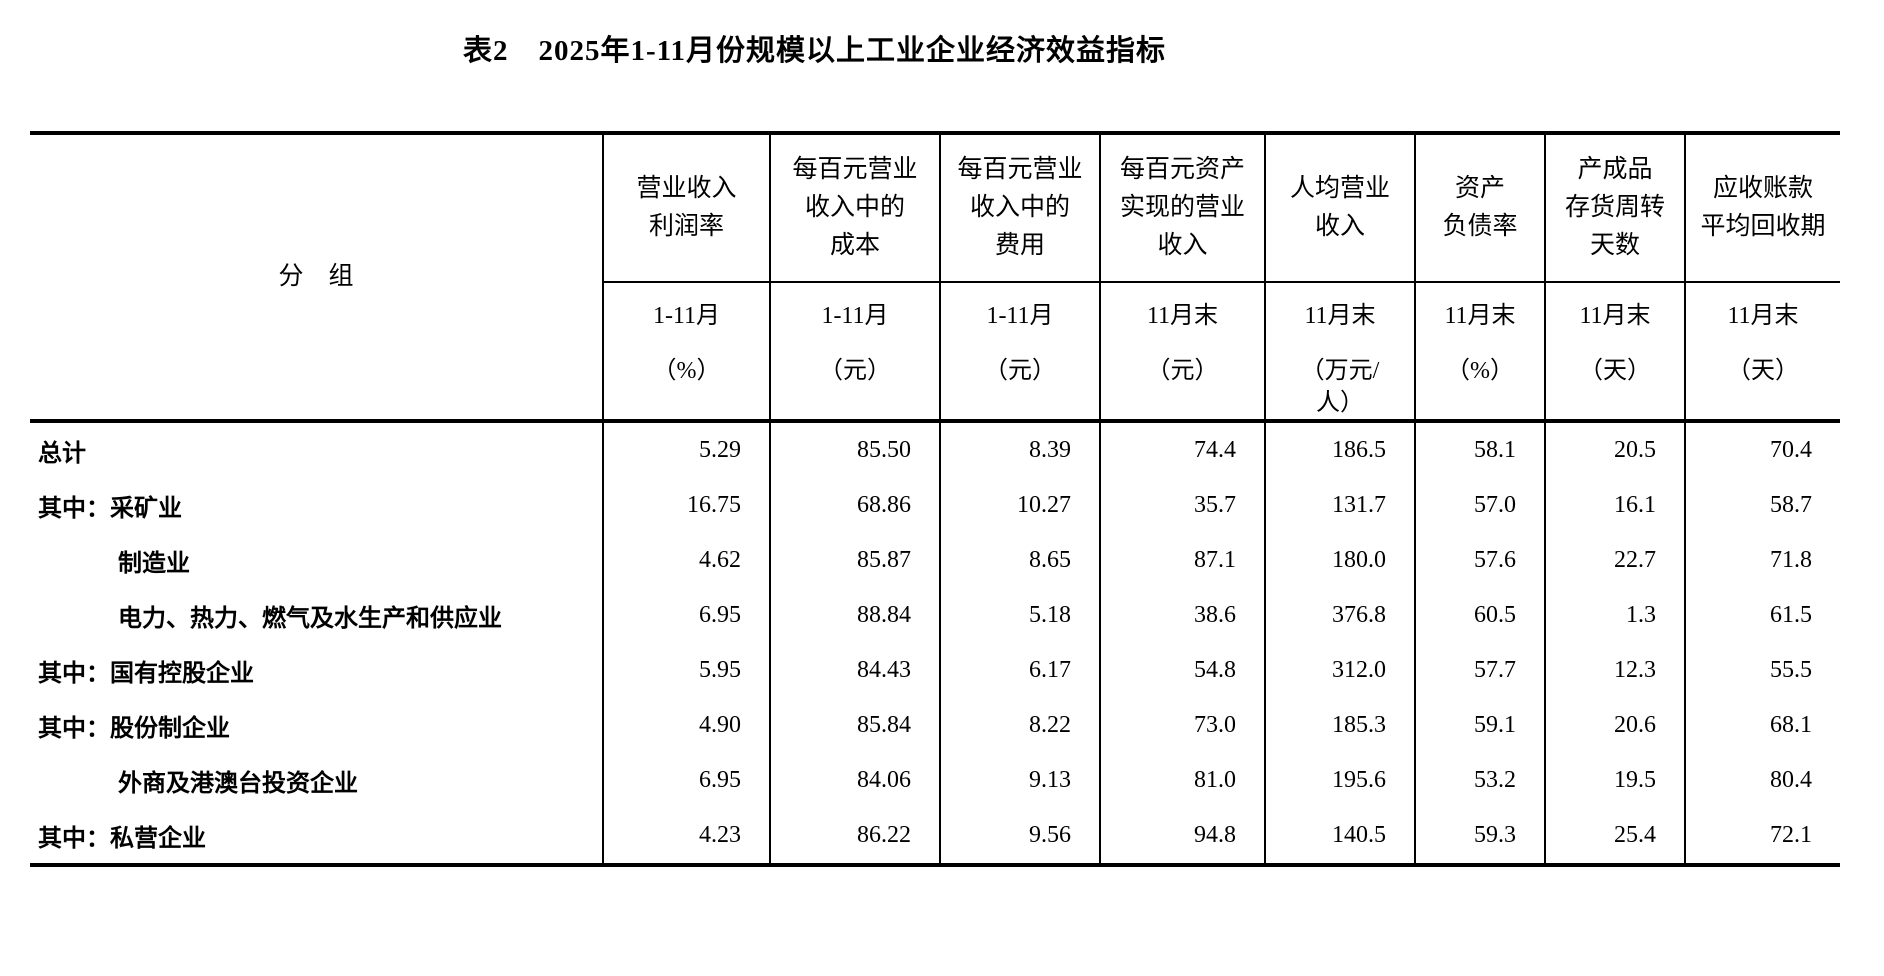 The height and width of the screenshot is (976, 1884). I want to click on row-label: 外商及港澳台投资企业, so click(238, 784).